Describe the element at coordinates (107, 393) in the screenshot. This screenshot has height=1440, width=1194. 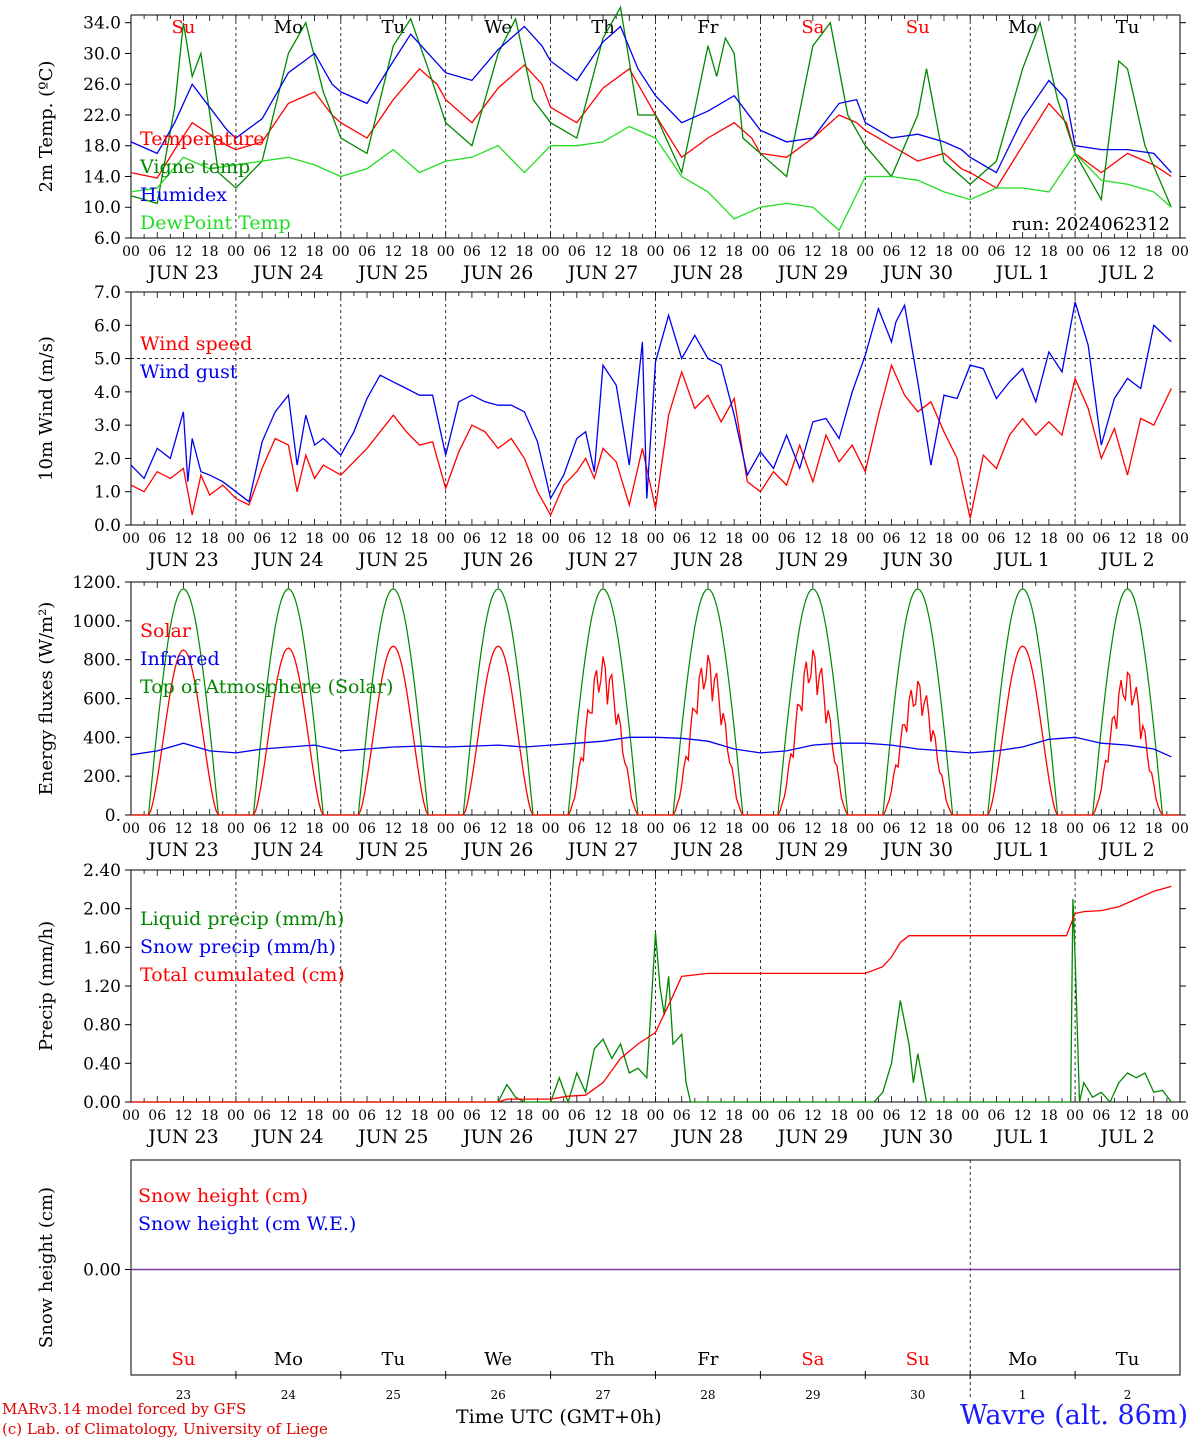
I see `y-tick-label: 4.0` at that location.